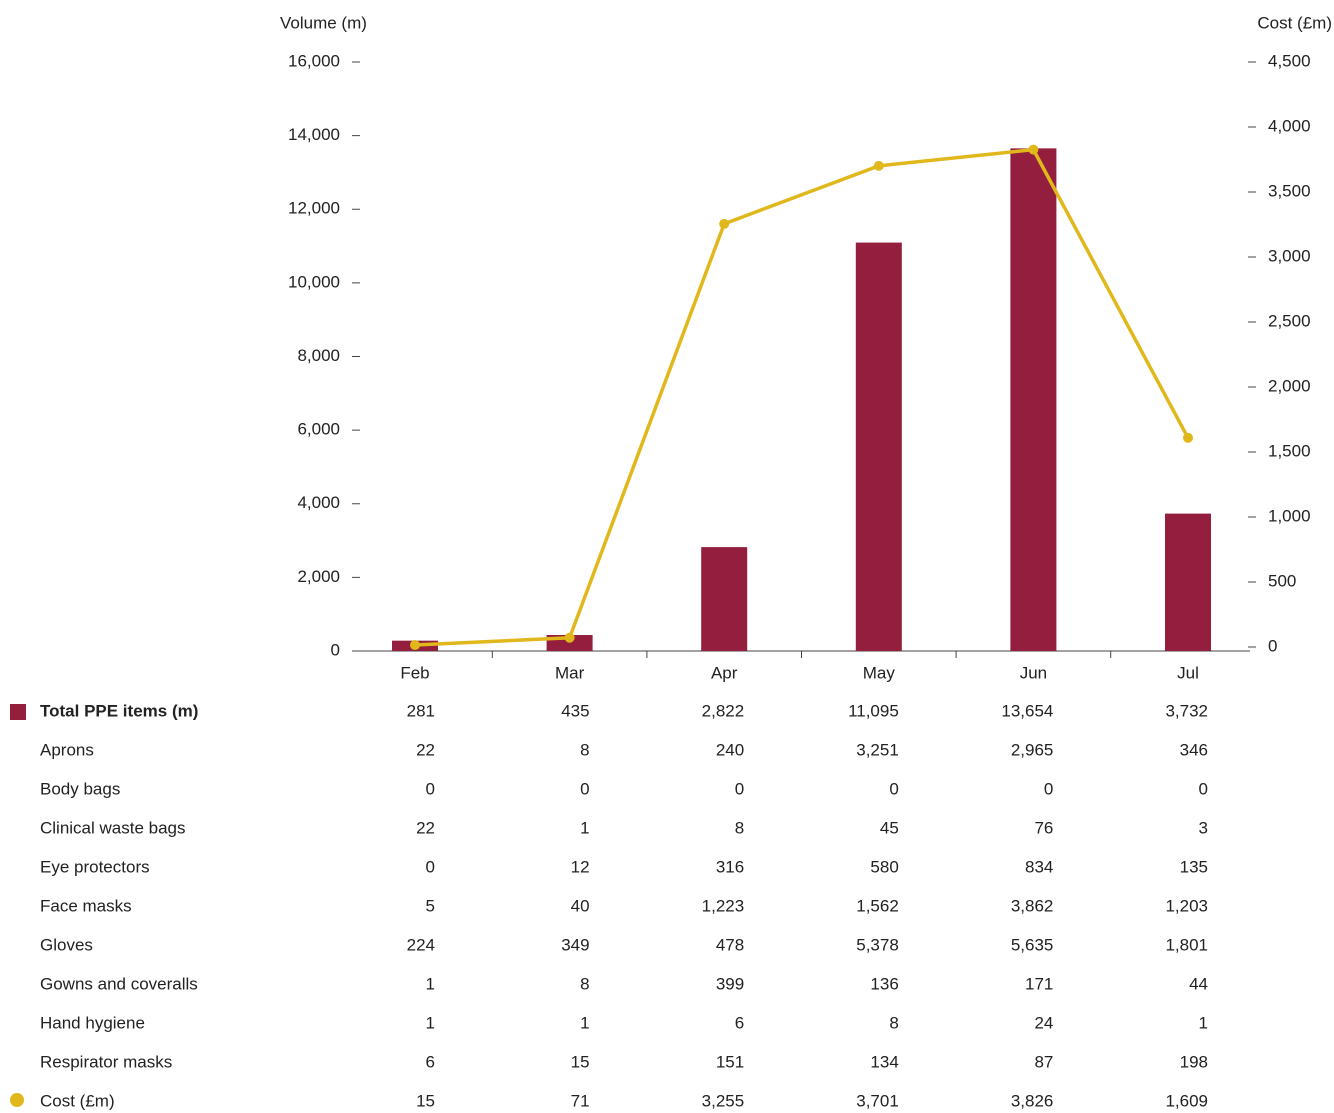 This screenshot has height=1113, width=1334. Describe the element at coordinates (575, 710) in the screenshot. I see `table-cell: 435` at that location.